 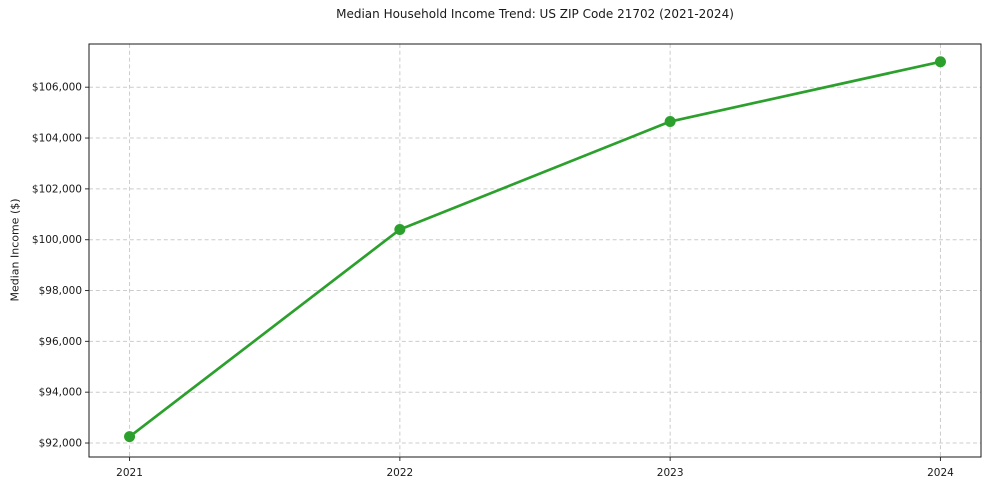 What do you see at coordinates (940, 473) in the screenshot?
I see `x-tick-label: 2024` at bounding box center [940, 473].